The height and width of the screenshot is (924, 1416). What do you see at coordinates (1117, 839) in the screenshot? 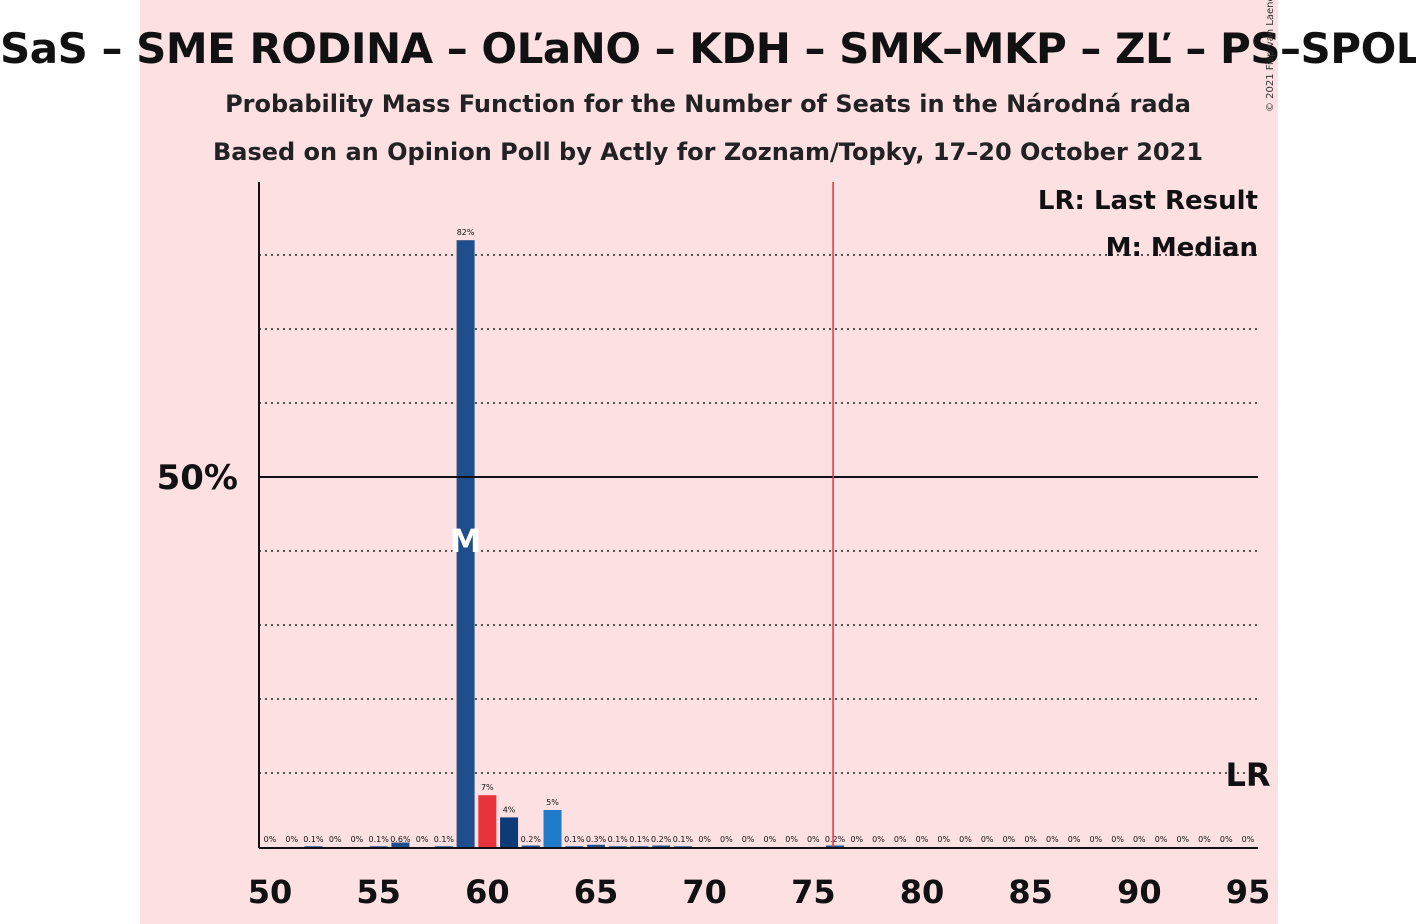
I see `bar-label-seat-89: 0%` at bounding box center [1117, 839].